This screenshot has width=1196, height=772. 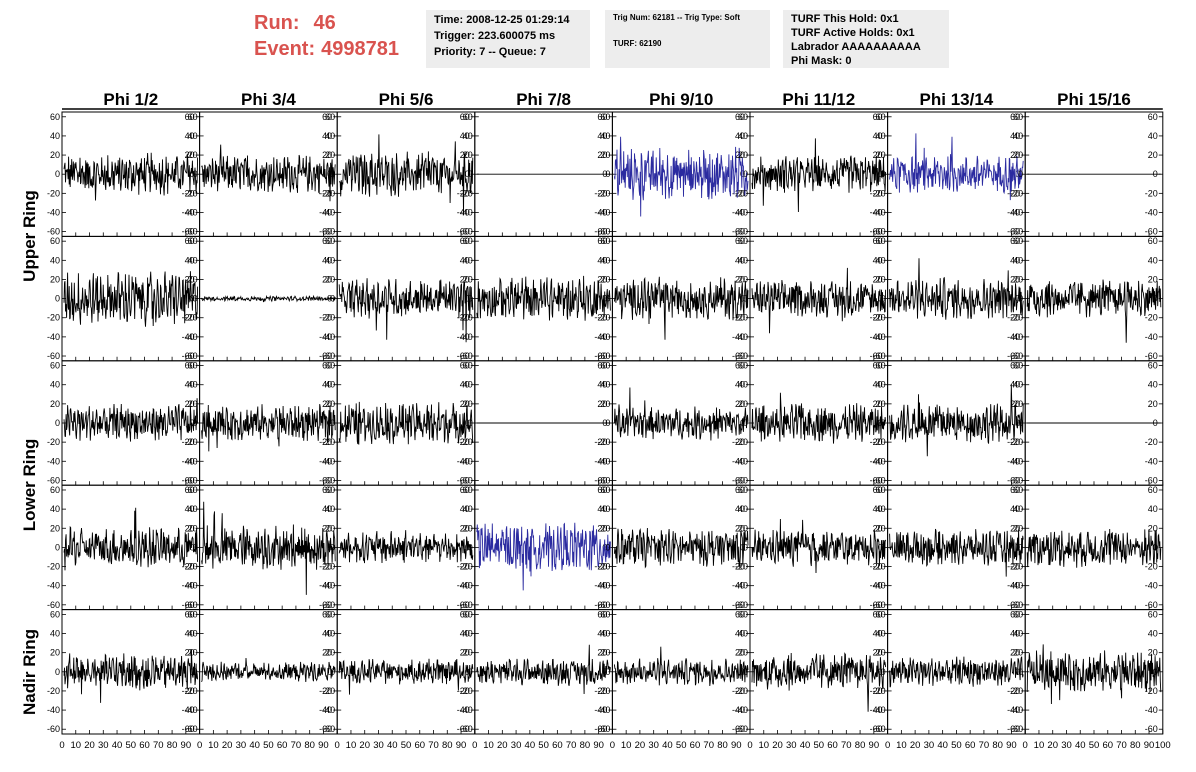 I want to click on priority-text: Priority: 7 -- Queue: 7, so click(x=490, y=52).